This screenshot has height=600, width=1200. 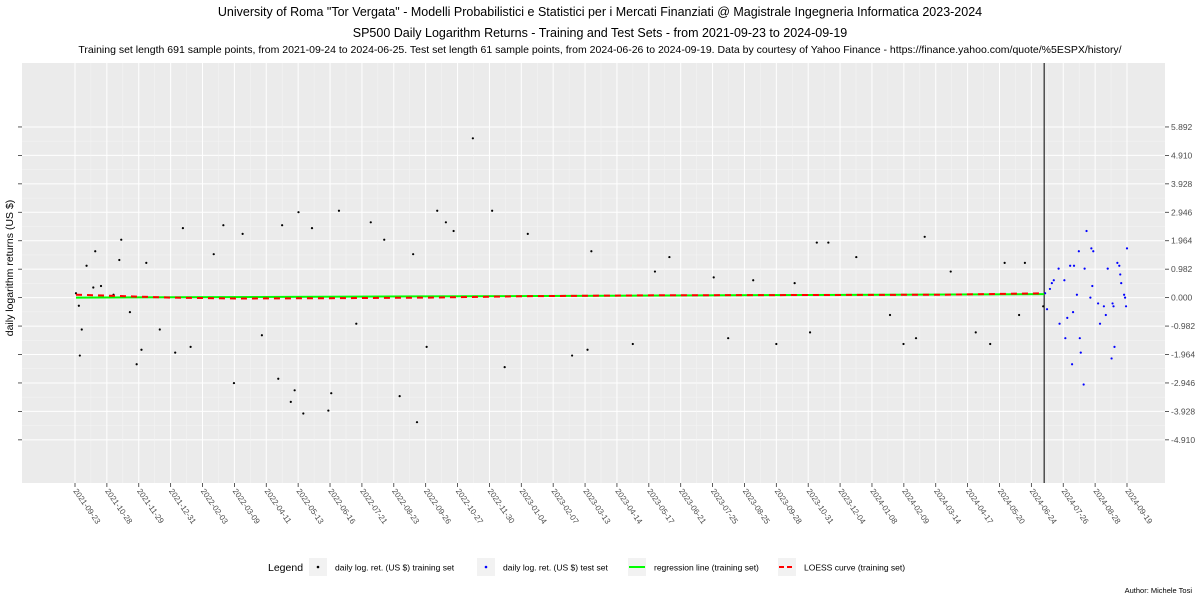 I want to click on y-tick-label: 1.964, so click(x=1182, y=241).